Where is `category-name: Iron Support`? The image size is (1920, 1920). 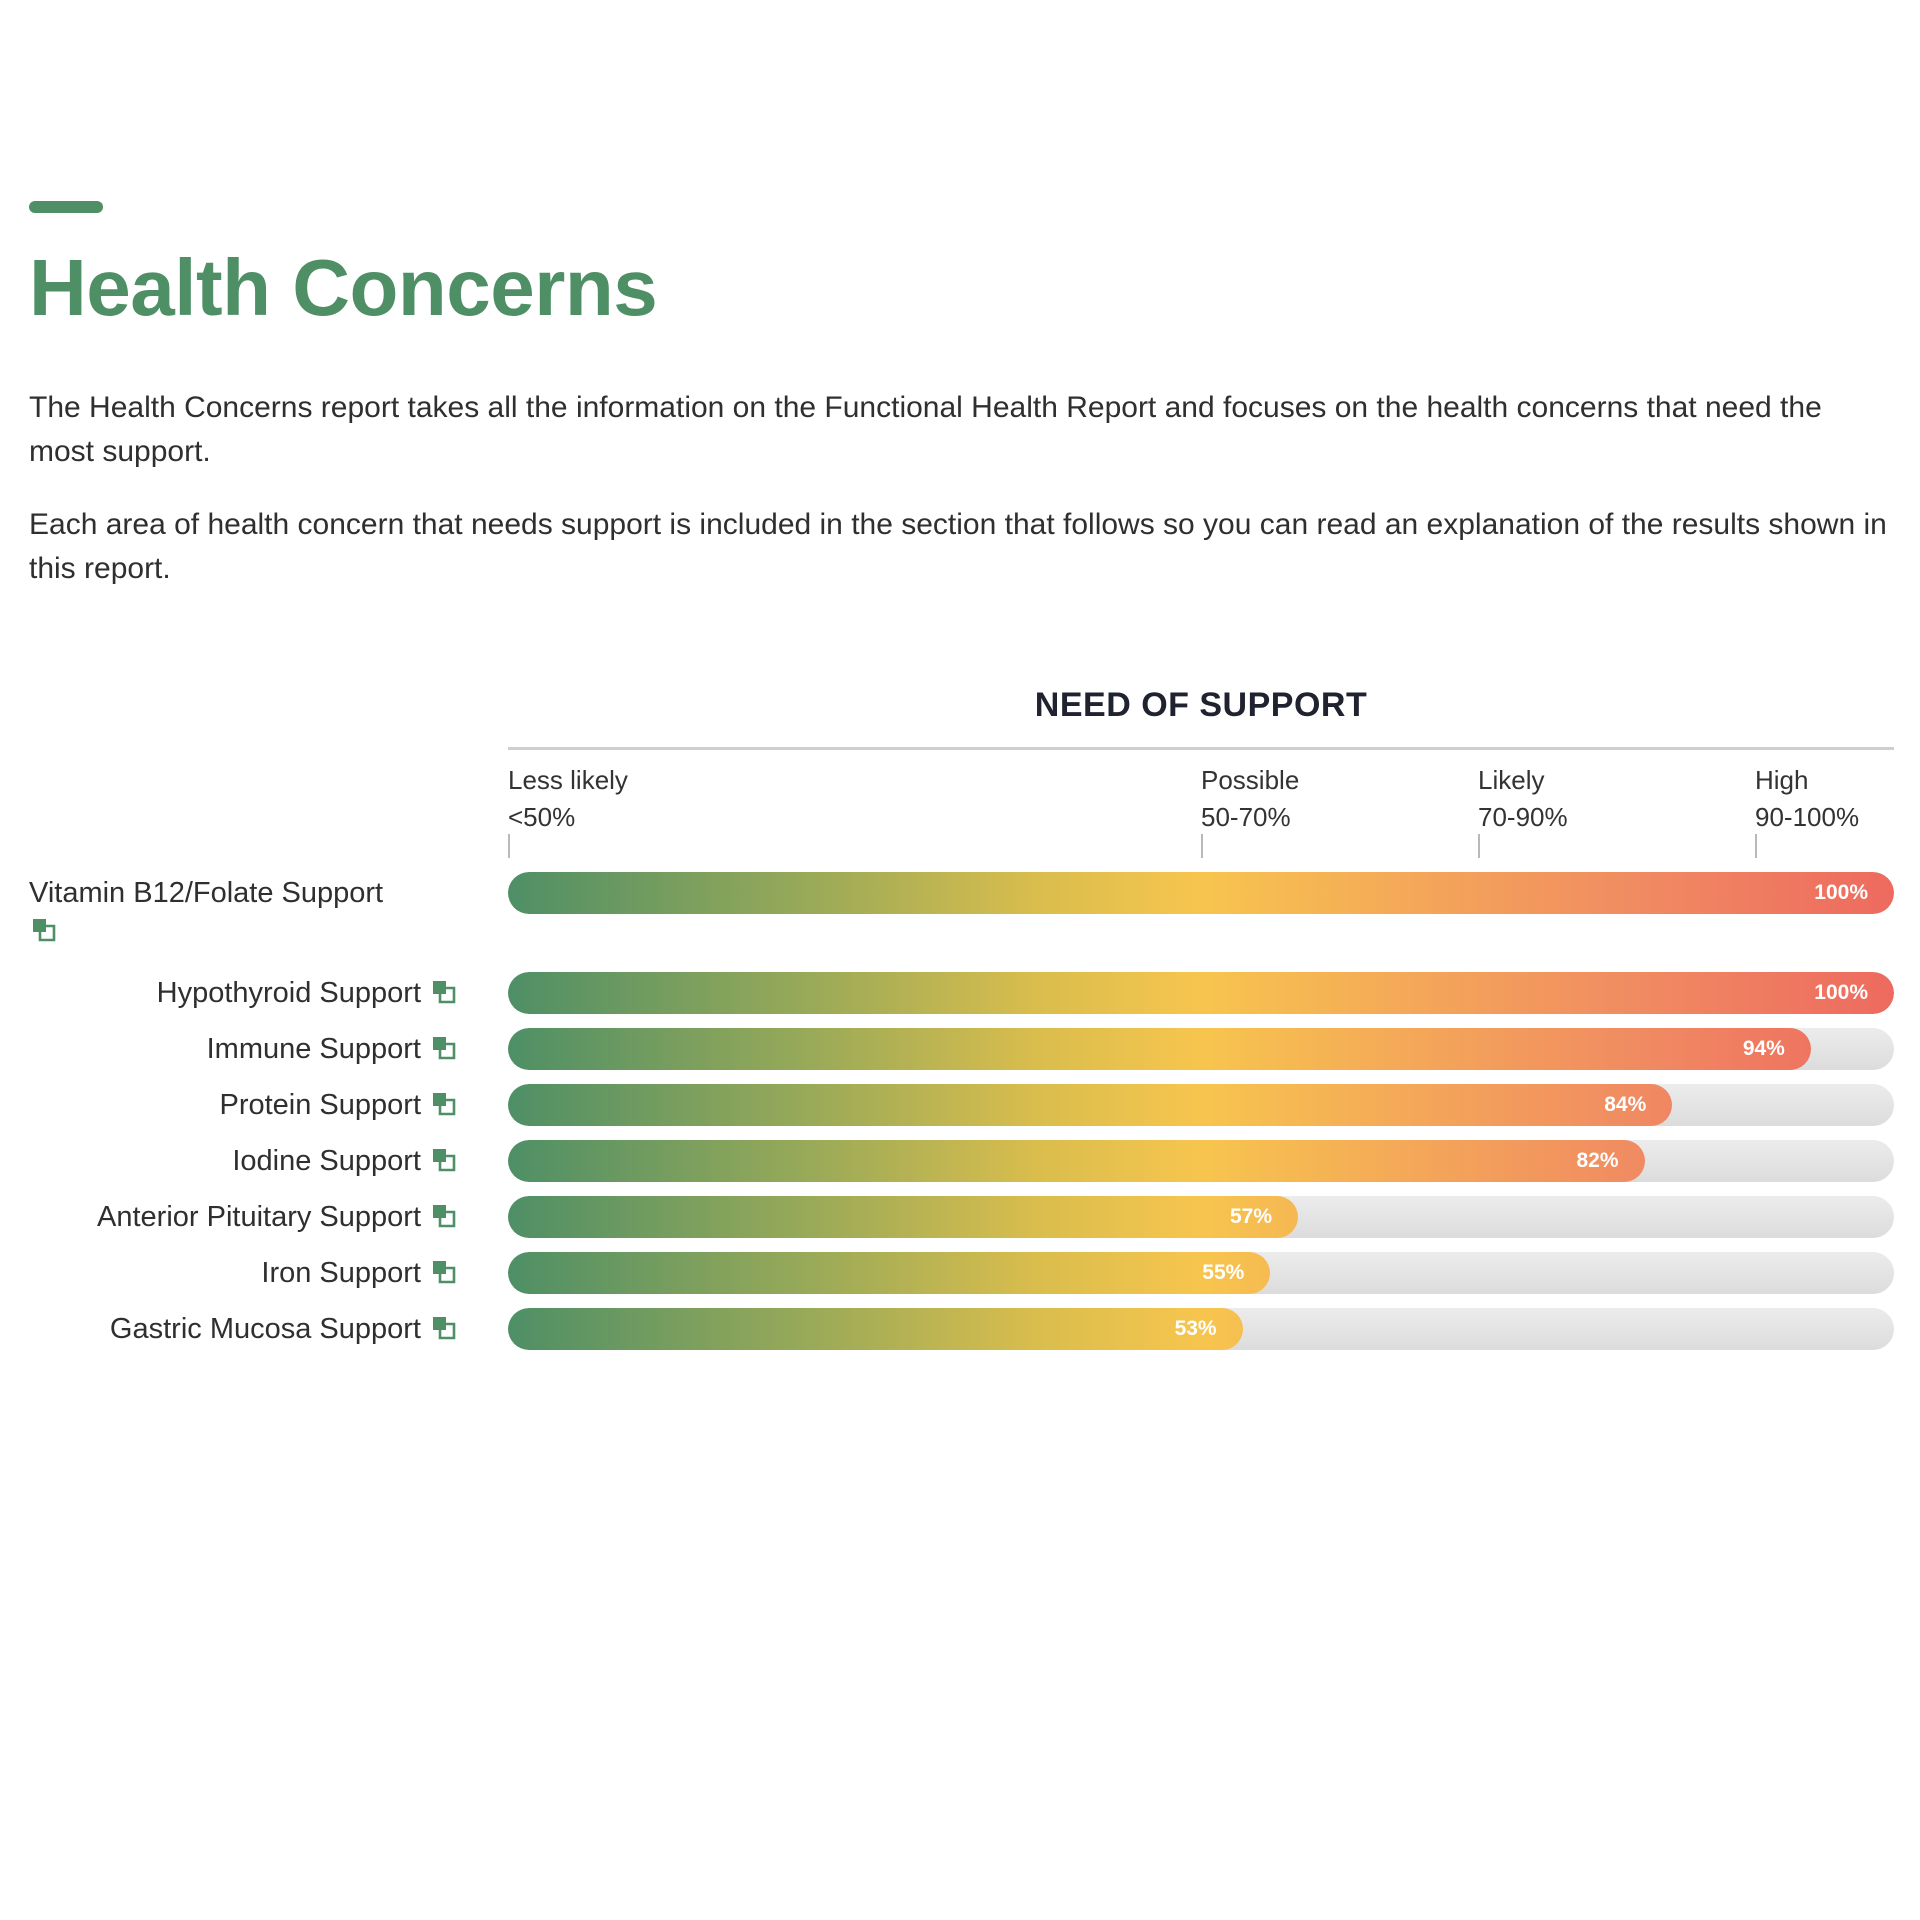 category-name: Iron Support is located at coordinates (341, 1273).